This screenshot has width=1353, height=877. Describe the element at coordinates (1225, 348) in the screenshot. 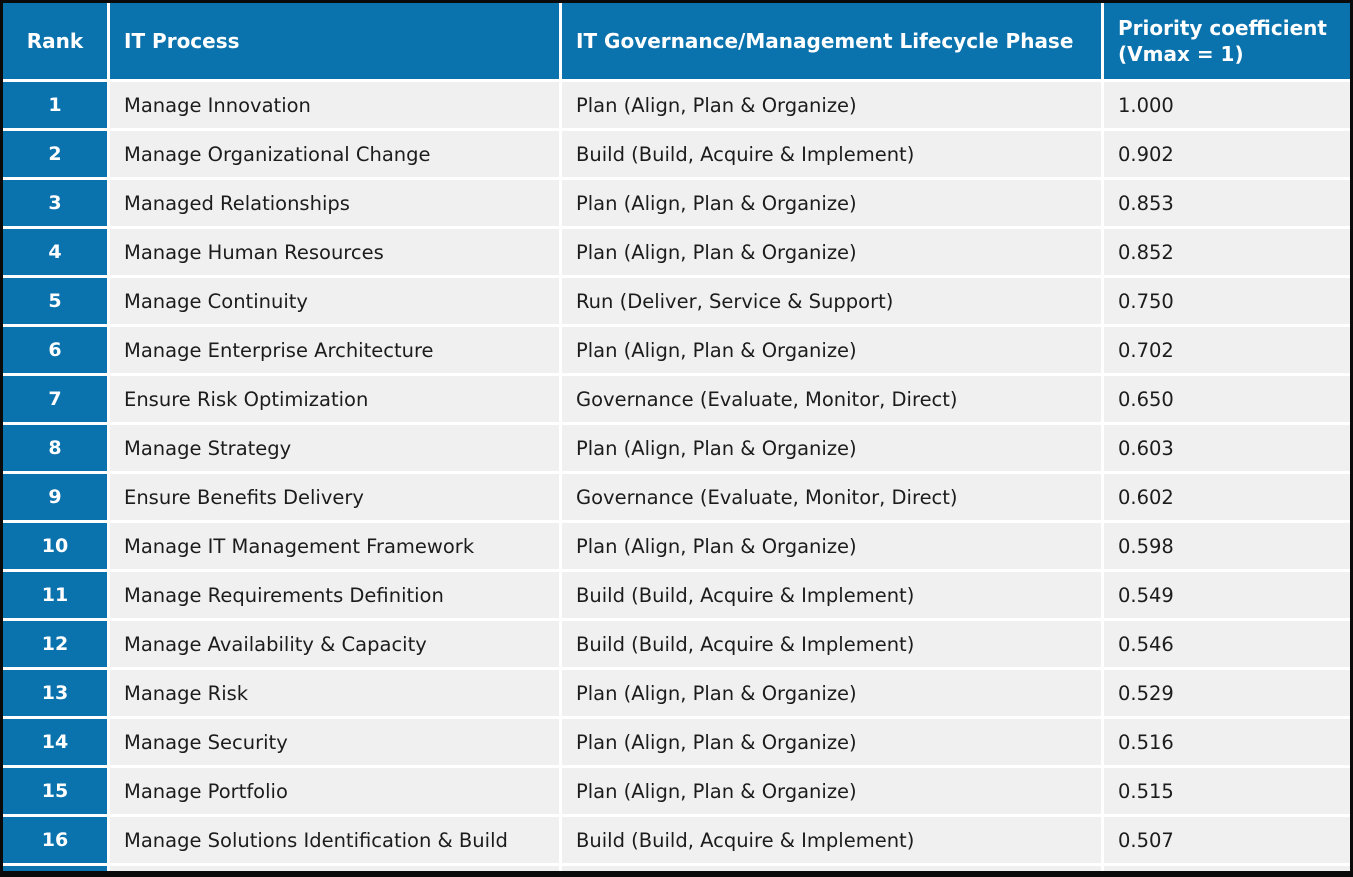

I see `priority-cell: 0.702` at that location.